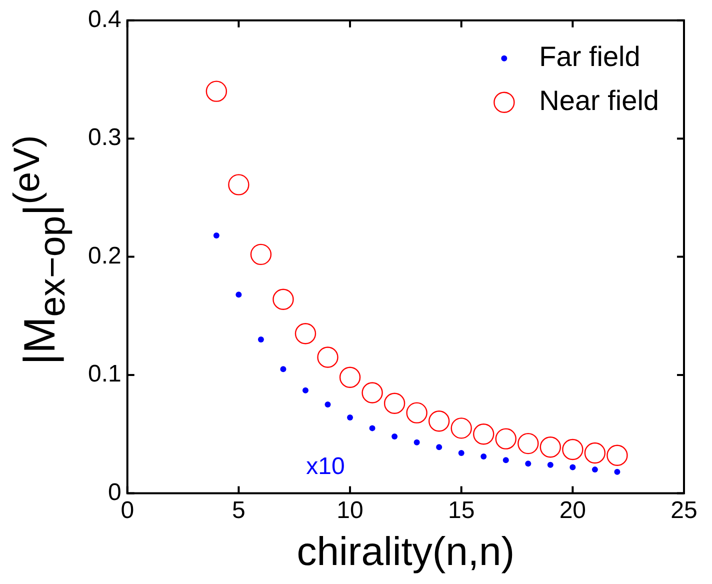  Describe the element at coordinates (239, 510) in the screenshot. I see `x-tick-label: 5` at that location.